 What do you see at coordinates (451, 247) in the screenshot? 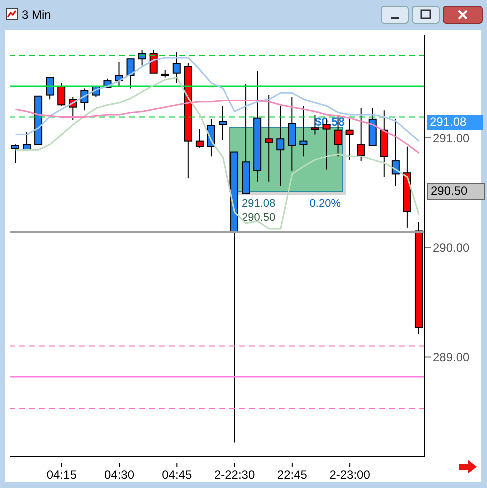
I see `y-tick-label: 290.00` at bounding box center [451, 247].